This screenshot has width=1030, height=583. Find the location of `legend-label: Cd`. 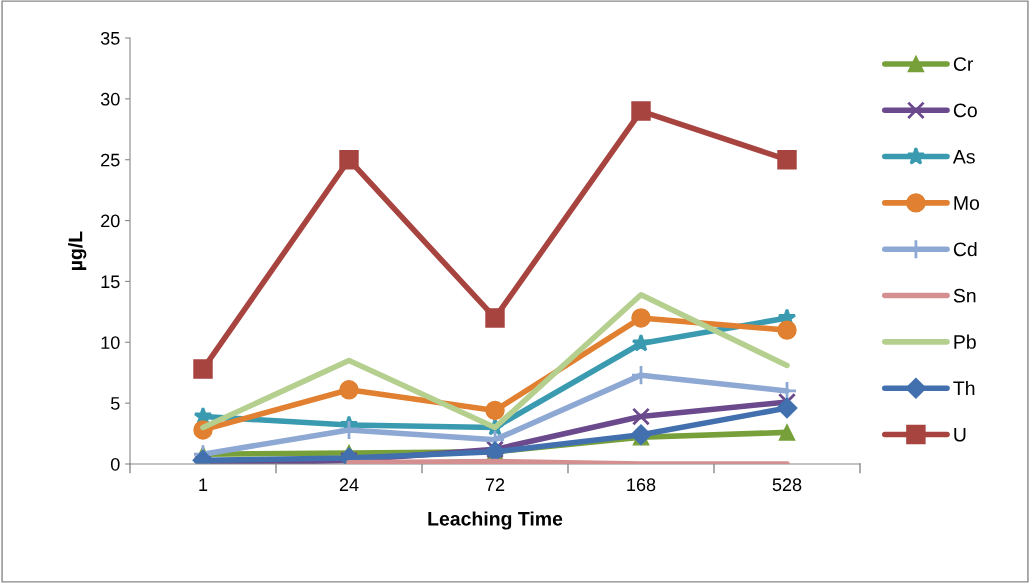

legend-label: Cd is located at coordinates (965, 249).